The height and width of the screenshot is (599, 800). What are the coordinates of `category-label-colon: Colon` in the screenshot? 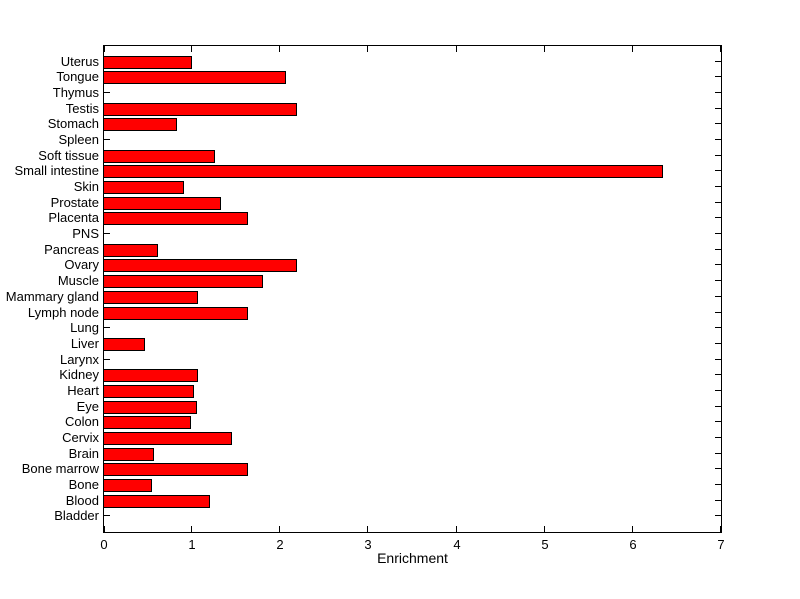 It's located at (82, 421).